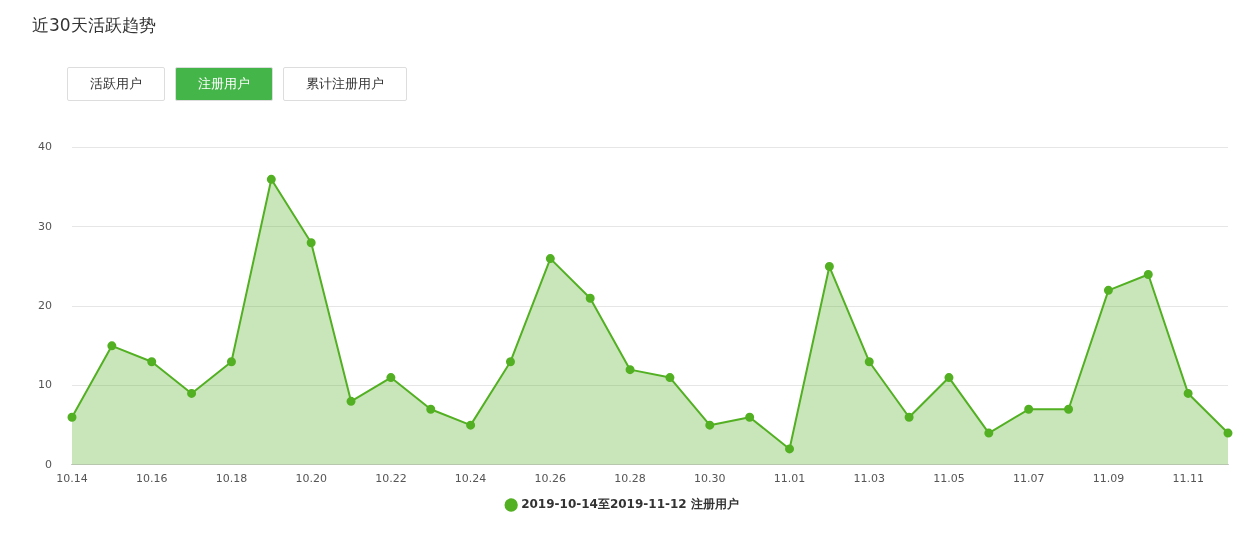 The width and height of the screenshot is (1246, 538). Describe the element at coordinates (470, 479) in the screenshot. I see `x-tick-label: 10.24` at that location.